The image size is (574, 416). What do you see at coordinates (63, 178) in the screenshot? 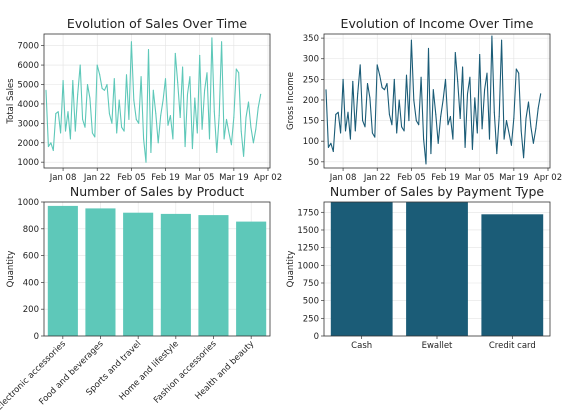
I see `x-tick-label: Jan 08` at bounding box center [63, 178].